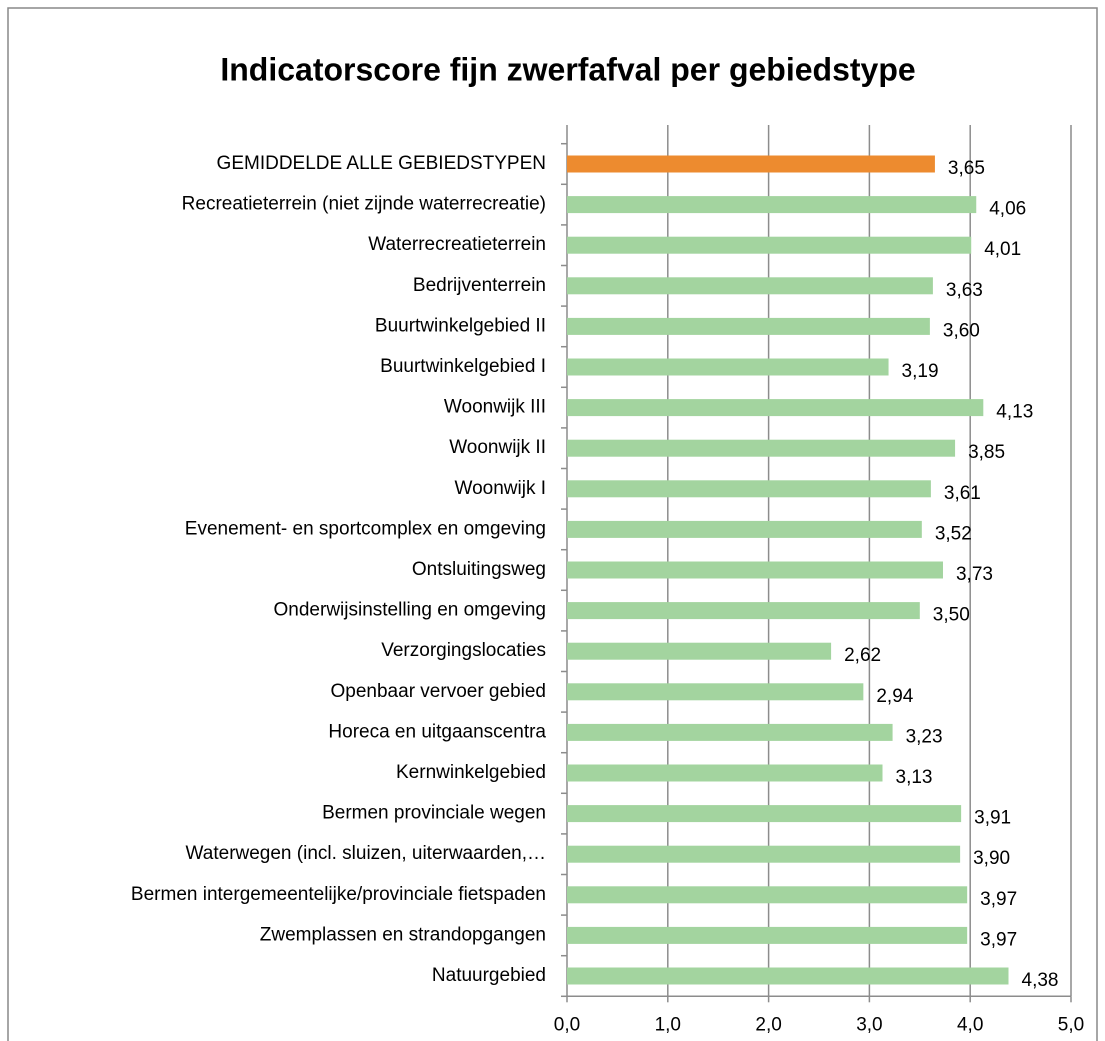  Describe the element at coordinates (1007, 209) in the screenshot. I see `value-label: 4,06` at that location.